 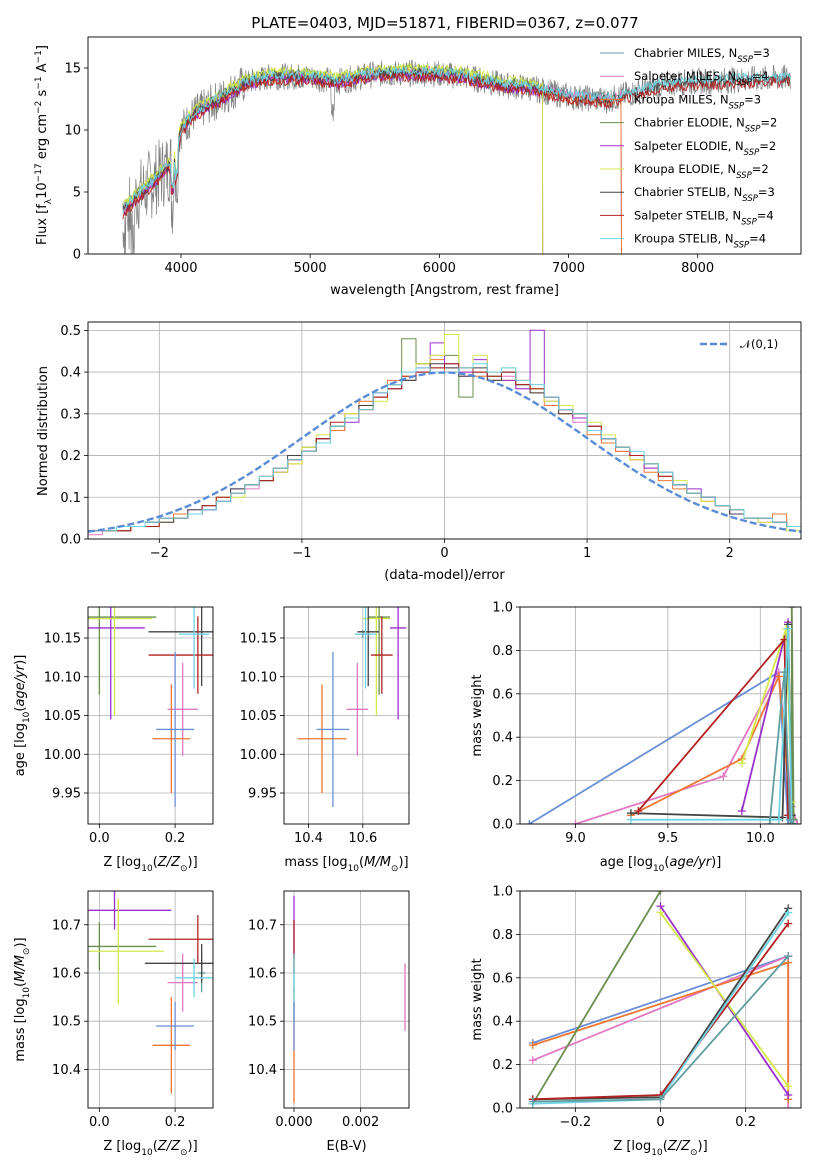 What do you see at coordinates (360, 1122) in the screenshot?
I see `x-tick-label: 0.002` at bounding box center [360, 1122].